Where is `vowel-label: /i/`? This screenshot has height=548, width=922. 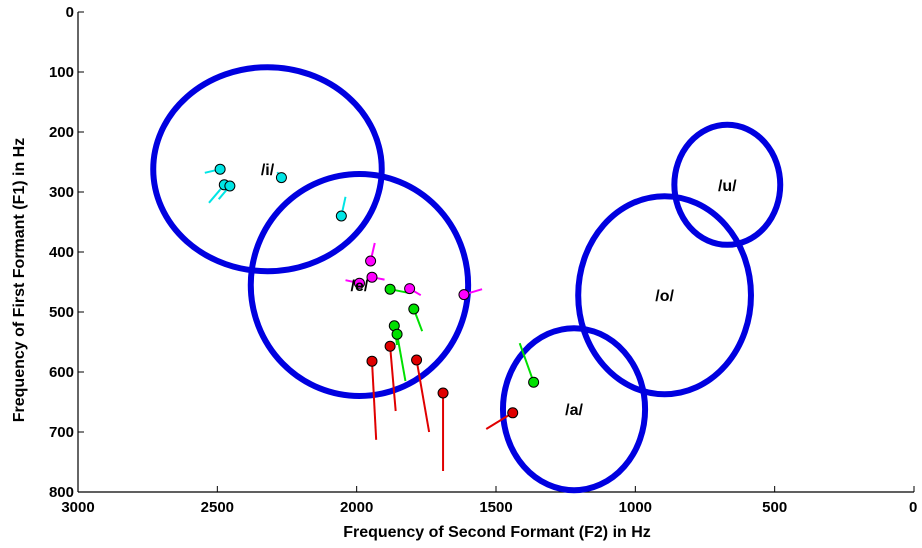 vowel-label: /i/ is located at coordinates (268, 170).